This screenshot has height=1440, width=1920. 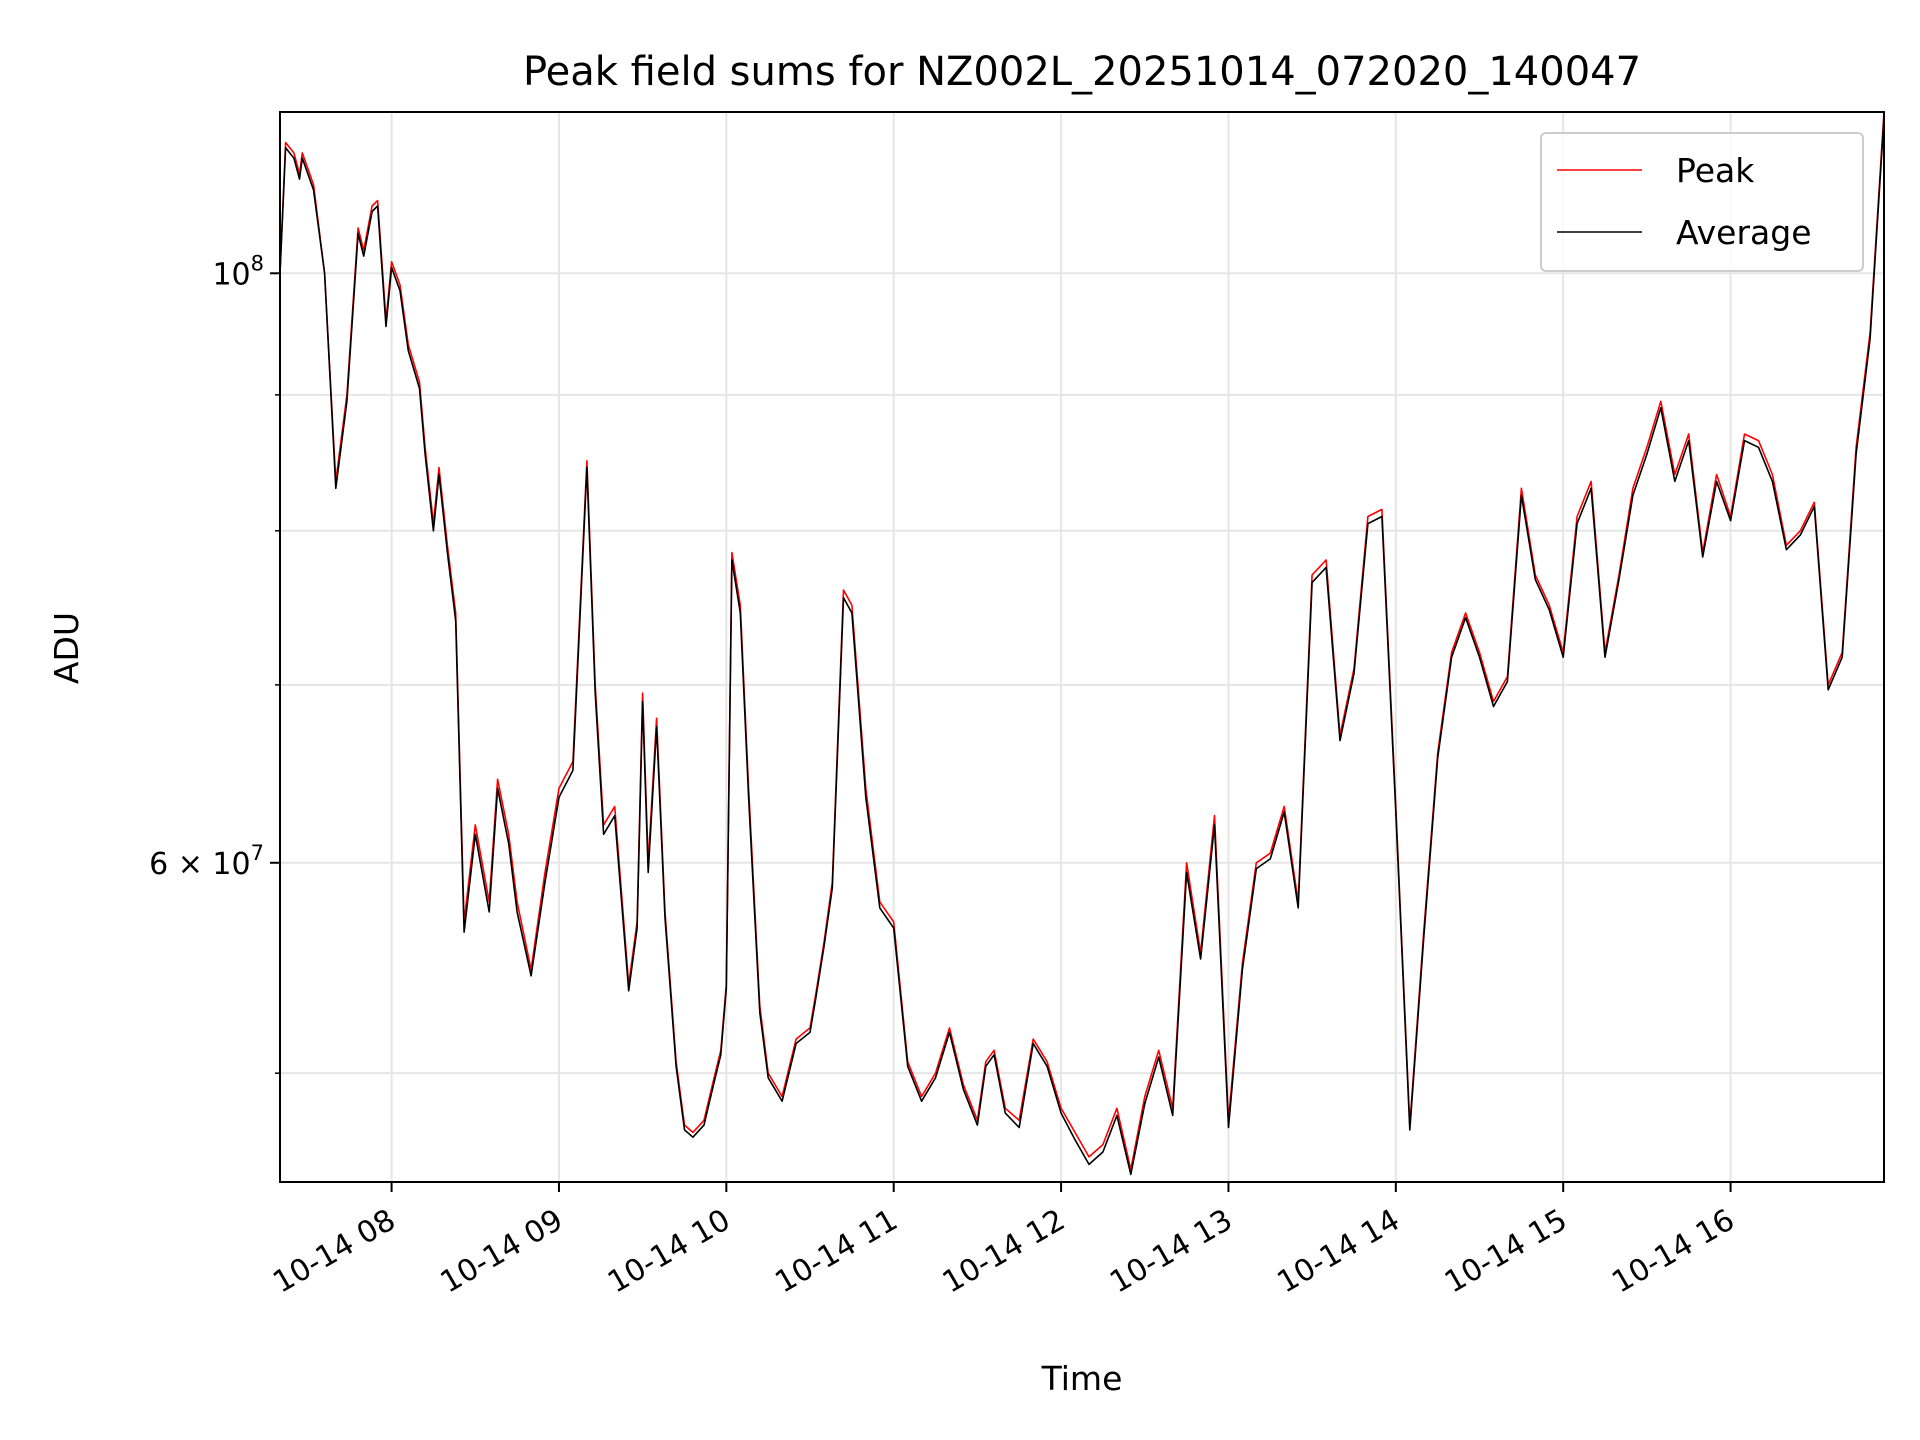 I want to click on legend: Peak Average, so click(x=1702, y=202).